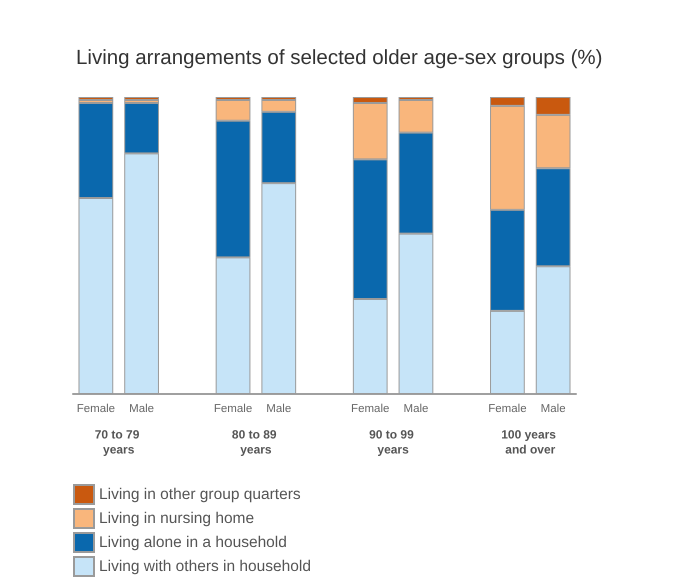 The width and height of the screenshot is (692, 582). Describe the element at coordinates (200, 494) in the screenshot. I see `legend-label: Living in other group quarters` at that location.